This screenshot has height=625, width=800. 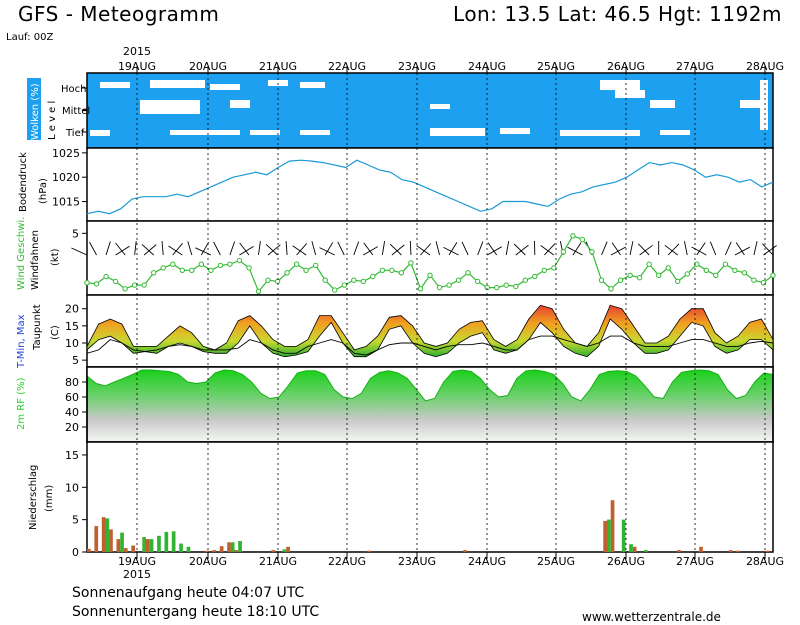 What do you see at coordinates (196, 612) in the screenshot?
I see `sunset-label: Sonnenuntergang heute 18:10 UTC` at bounding box center [196, 612].